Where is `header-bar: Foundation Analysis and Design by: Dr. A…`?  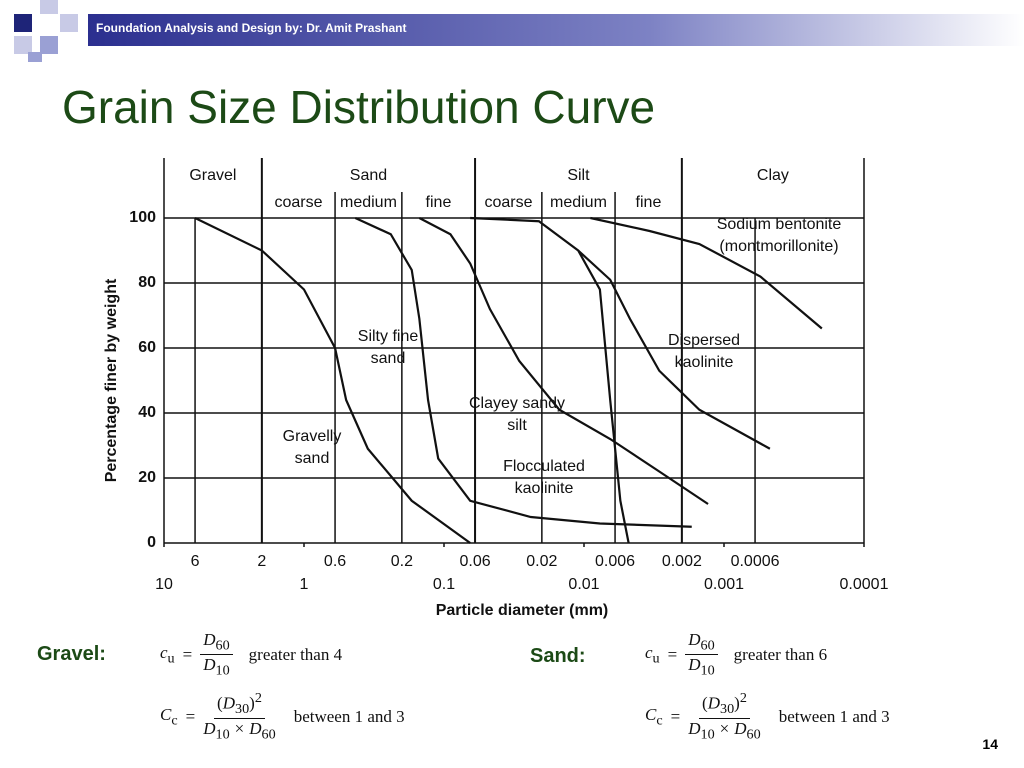
header-bar: Foundation Analysis and Design by: Dr. A… is located at coordinates (556, 30).